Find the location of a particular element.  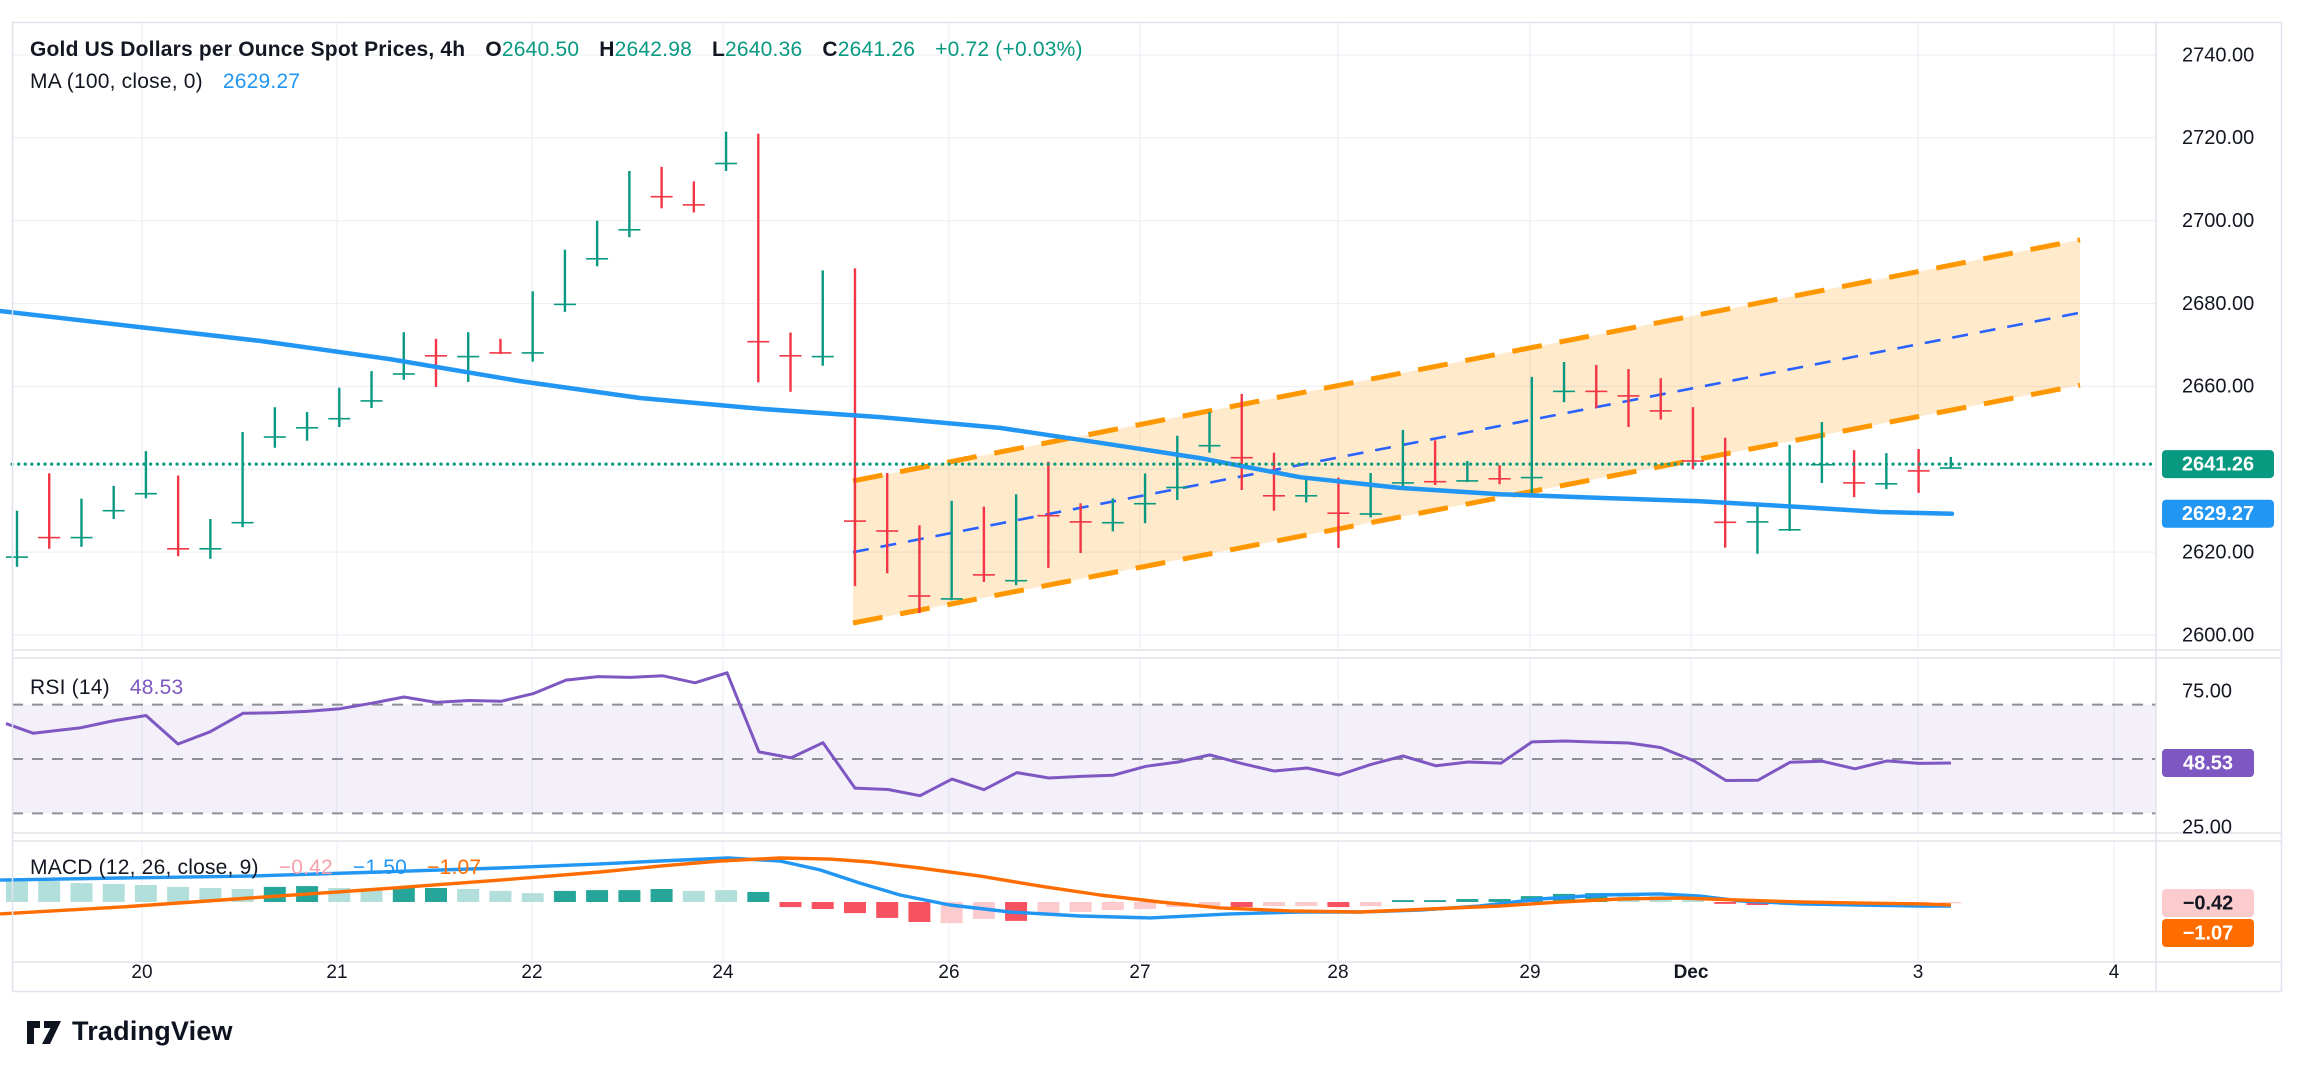

rsi-header-row: RSI (14) 48.53 is located at coordinates (106, 688).